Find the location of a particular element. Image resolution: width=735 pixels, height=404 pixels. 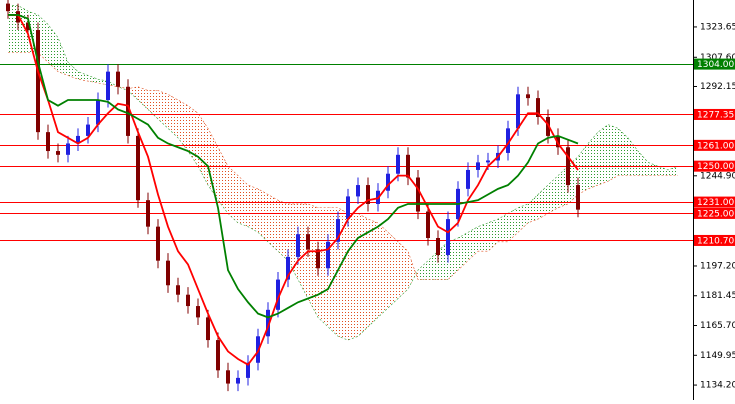

y-tick-label: 1197.20 is located at coordinates (717, 266).